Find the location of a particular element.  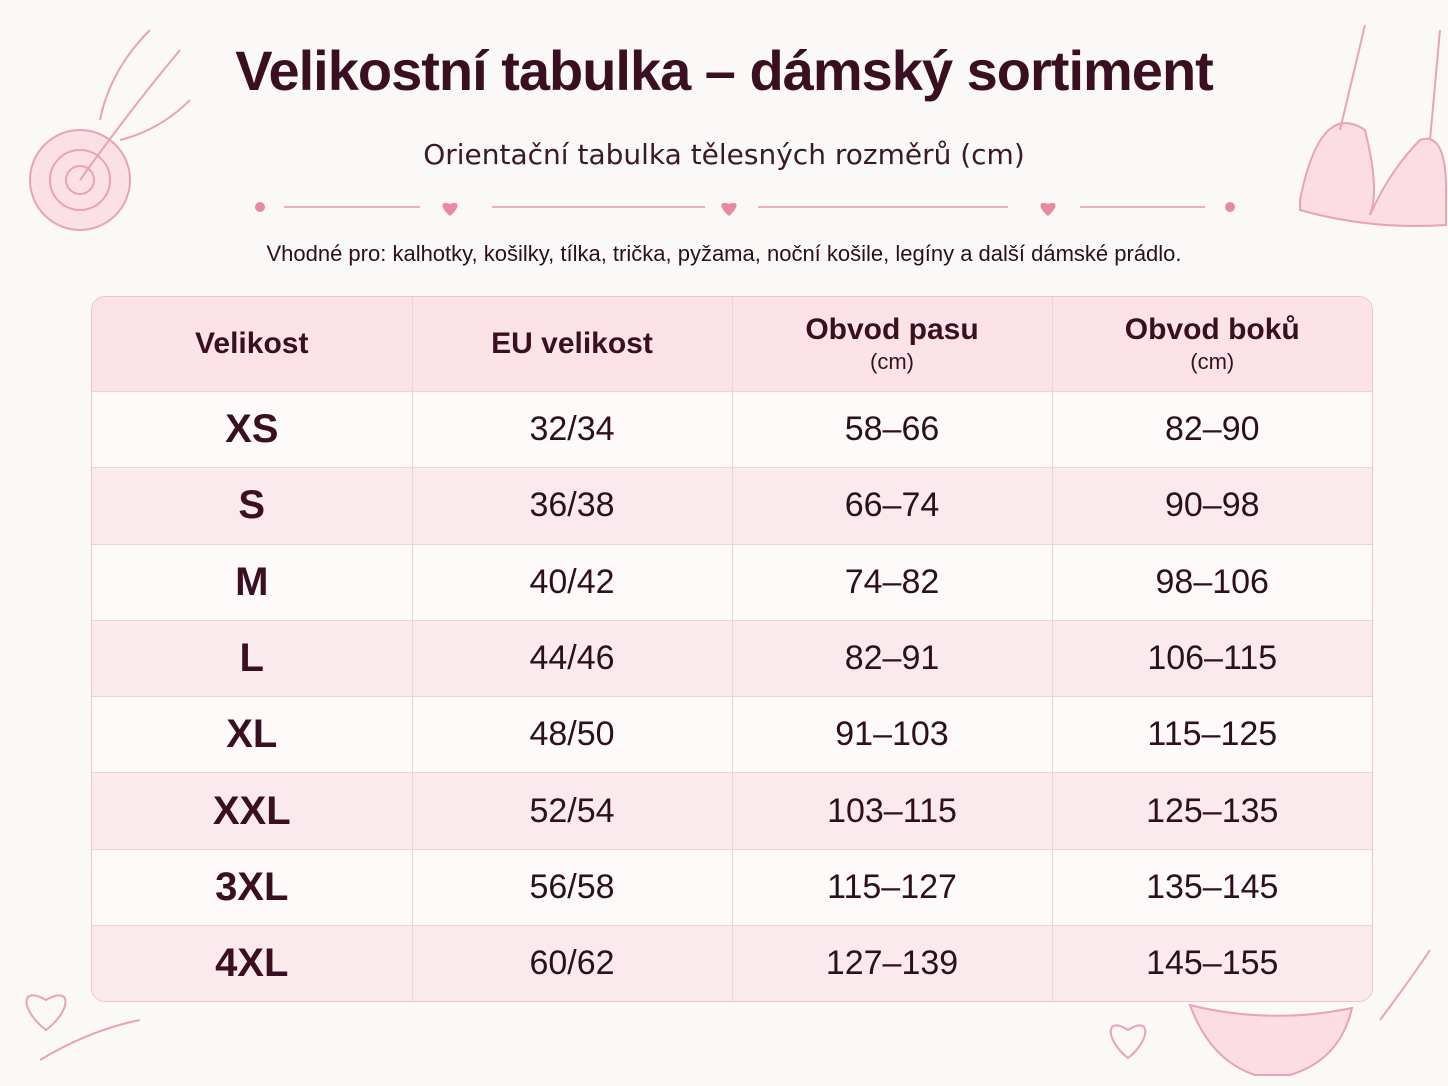

measure-cell: 58–66 is located at coordinates (892, 429).